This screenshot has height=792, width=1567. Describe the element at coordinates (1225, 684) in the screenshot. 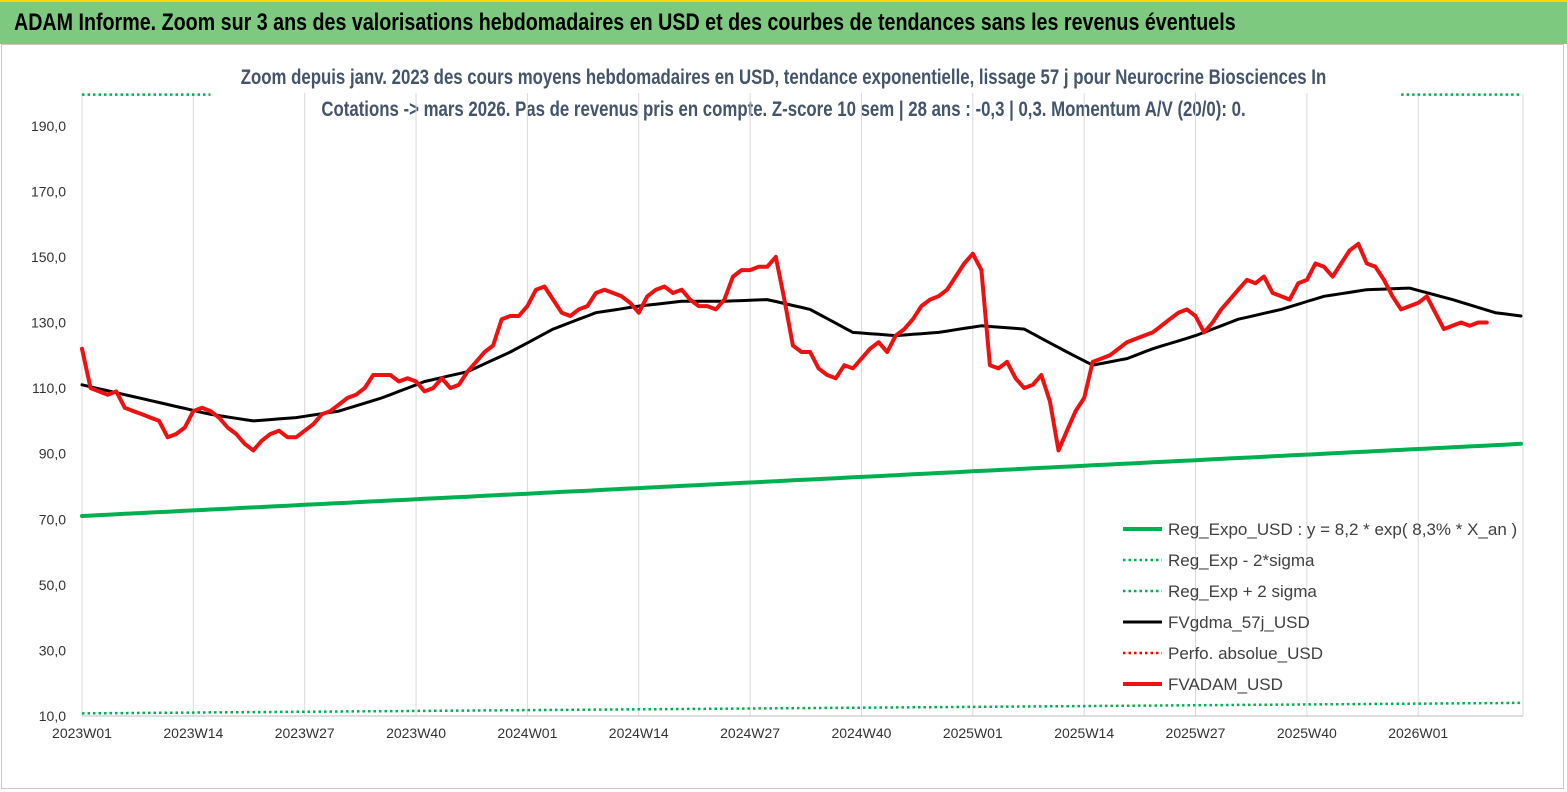

I see `legend-fvadam-label: FVADAM_USD` at that location.